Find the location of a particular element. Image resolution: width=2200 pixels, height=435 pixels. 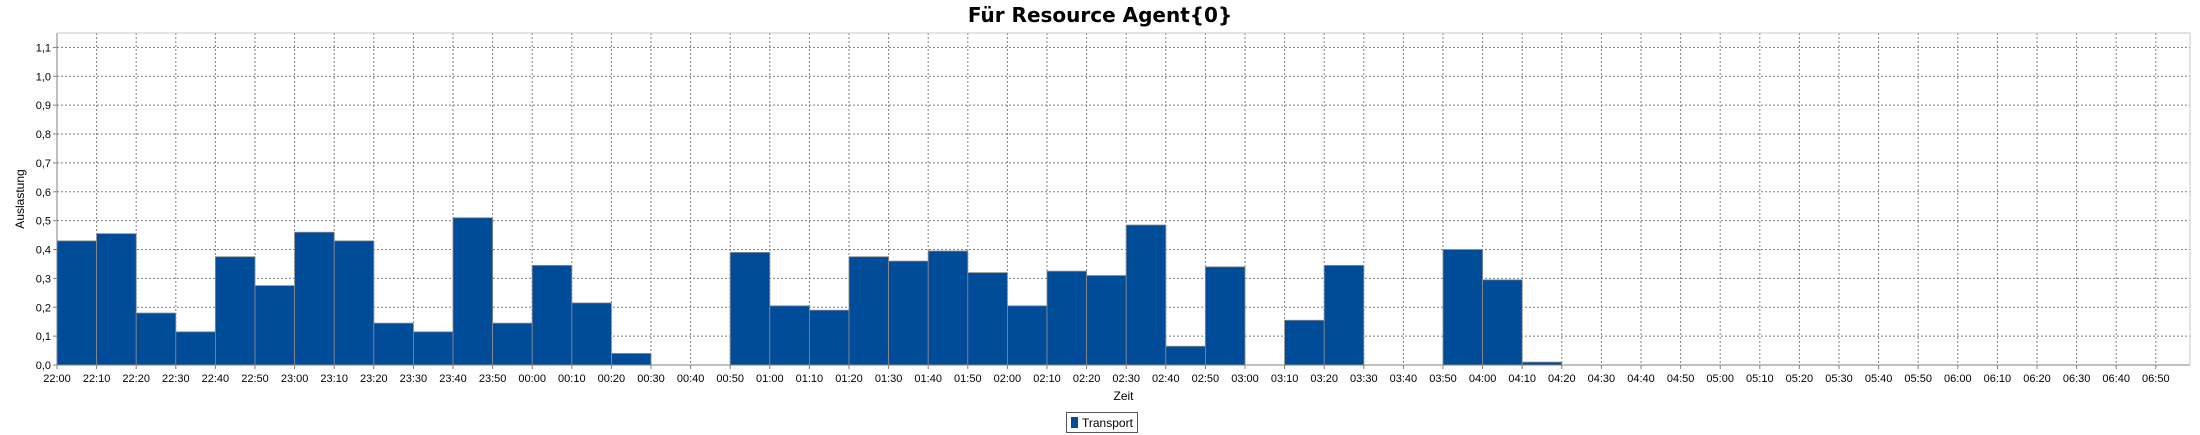

x-tick-label: 03:00 is located at coordinates (1245, 379).